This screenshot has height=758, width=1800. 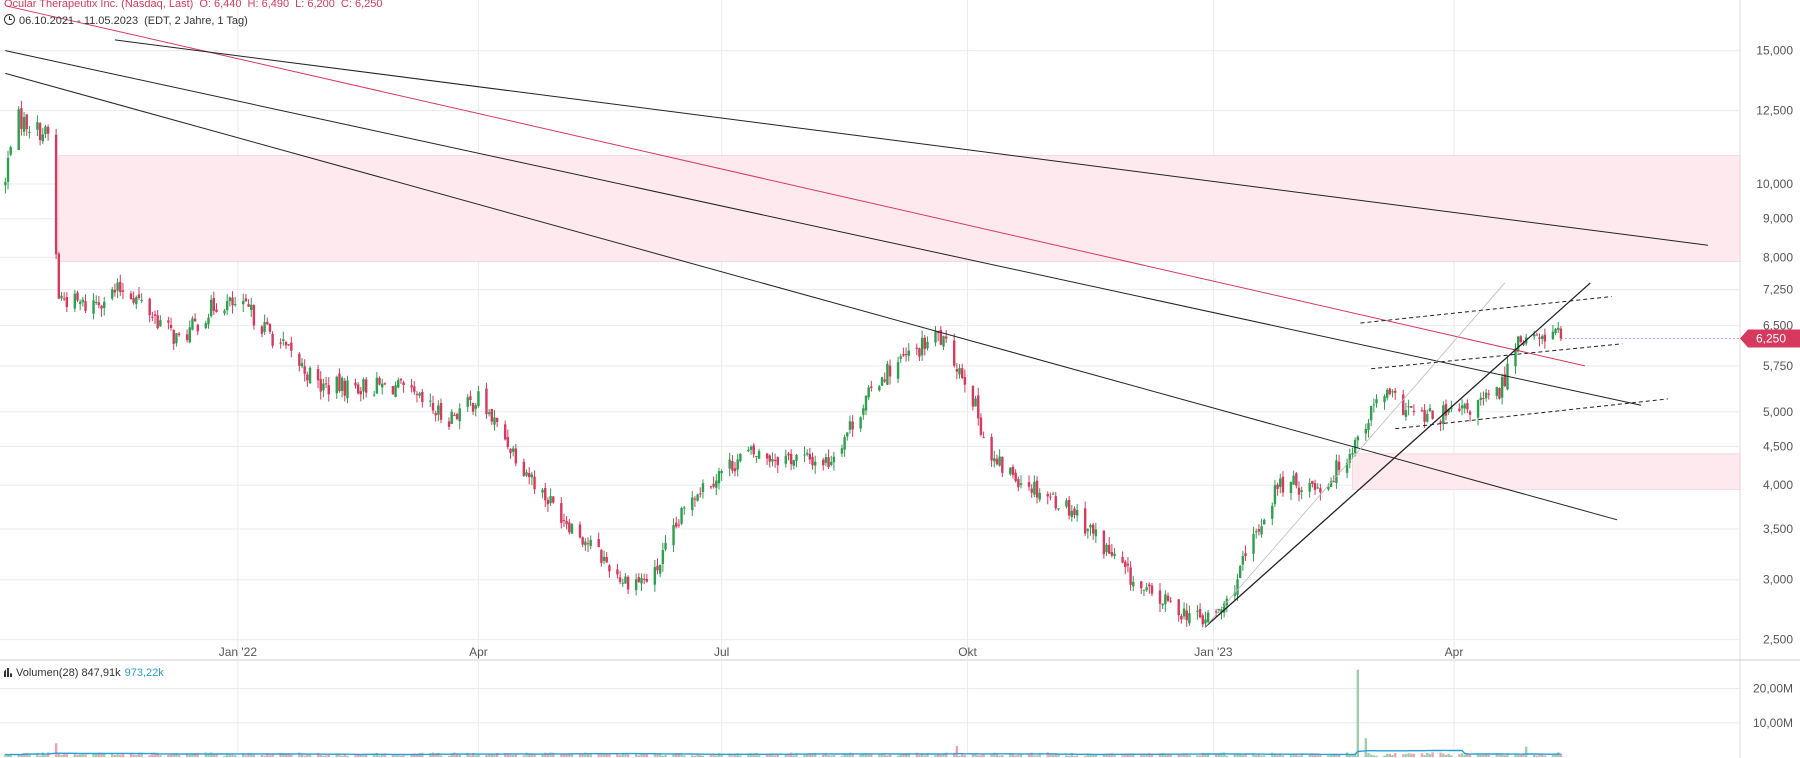 I want to click on instrument-name: Ocular Therapeutix Inc. (Nasdaq, Last), so click(x=99, y=5).